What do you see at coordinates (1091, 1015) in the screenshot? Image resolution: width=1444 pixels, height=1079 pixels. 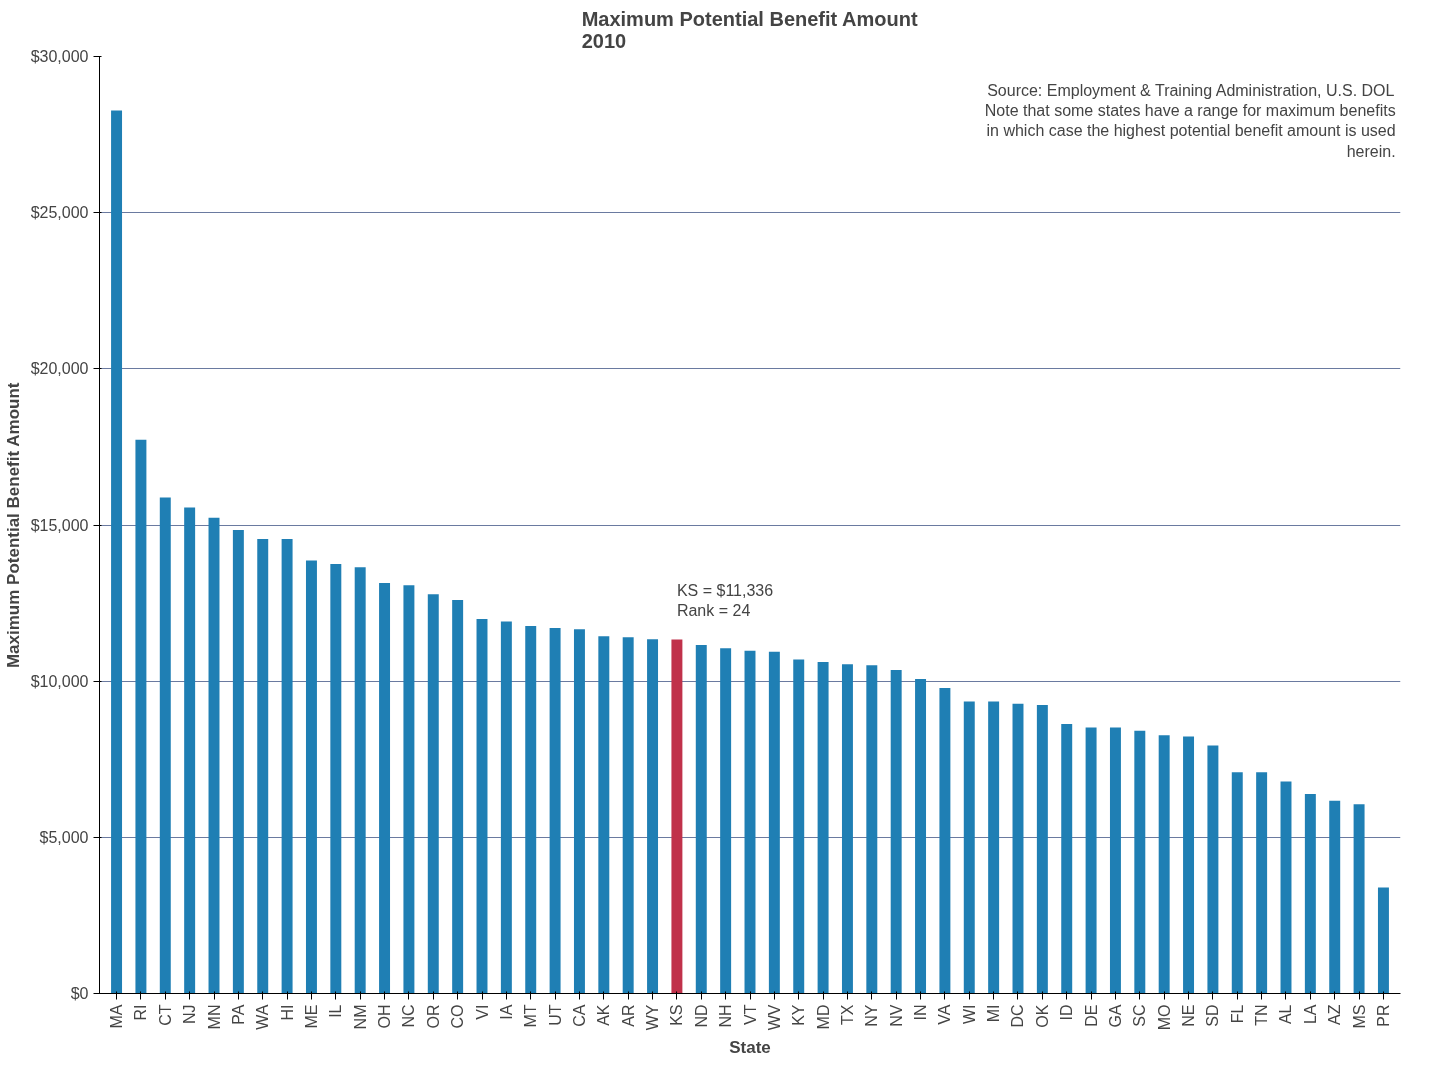 I see `x-tick-label: DE` at bounding box center [1091, 1015].